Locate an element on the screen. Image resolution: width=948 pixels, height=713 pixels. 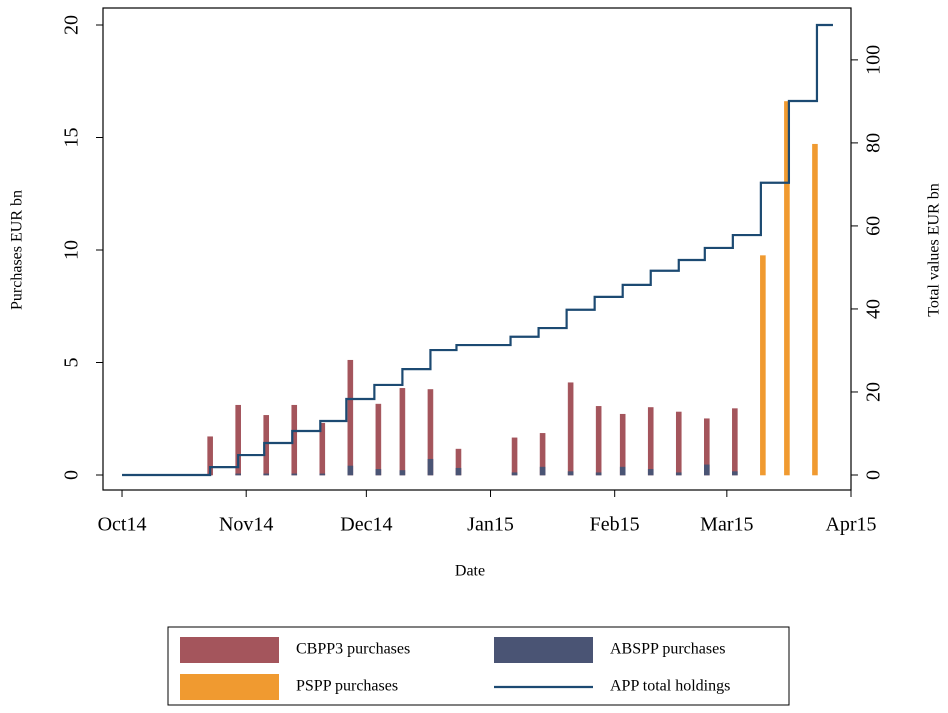
y2-tick-label: 40 is located at coordinates (874, 309).